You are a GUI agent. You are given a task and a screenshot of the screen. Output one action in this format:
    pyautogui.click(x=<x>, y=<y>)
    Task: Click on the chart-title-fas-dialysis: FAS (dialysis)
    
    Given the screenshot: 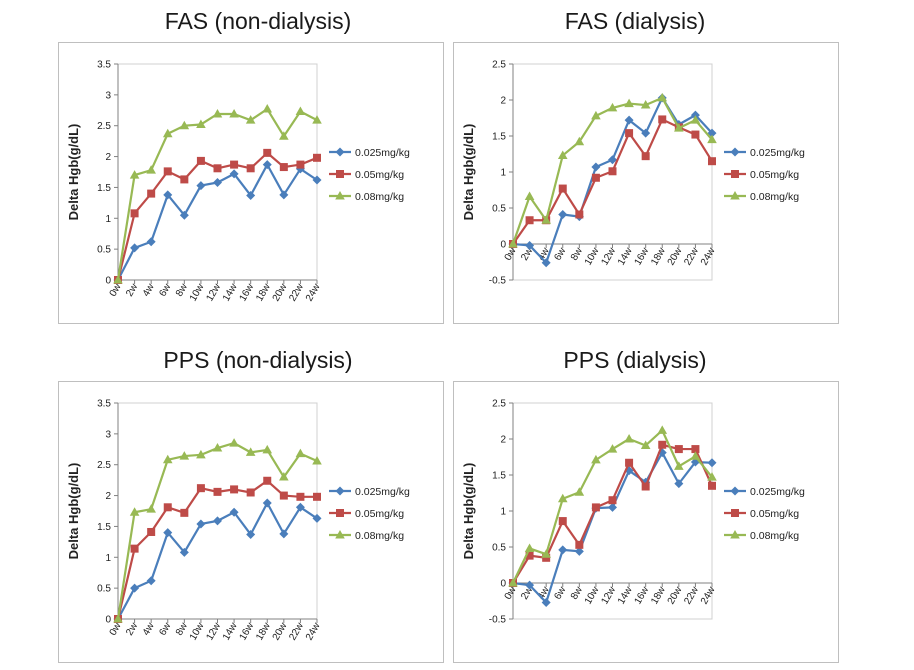 What is the action you would take?
    pyautogui.click(x=635, y=21)
    